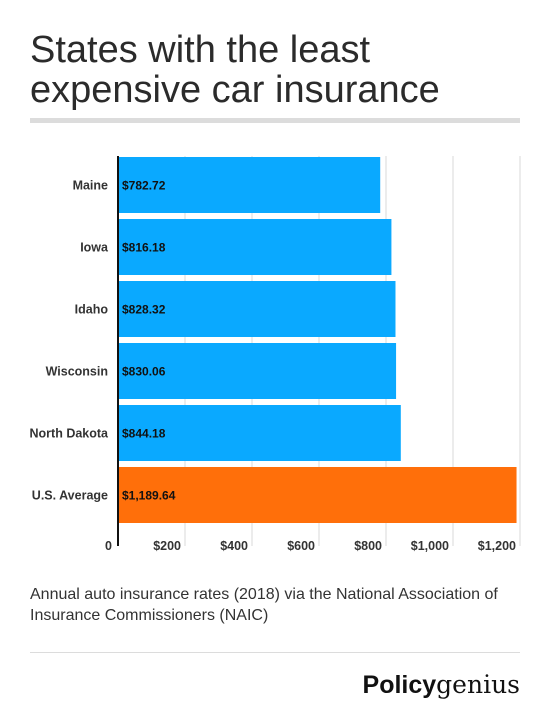 This screenshot has width=550, height=718. Describe the element at coordinates (497, 546) in the screenshot. I see `x-tick-label: $1,200` at that location.